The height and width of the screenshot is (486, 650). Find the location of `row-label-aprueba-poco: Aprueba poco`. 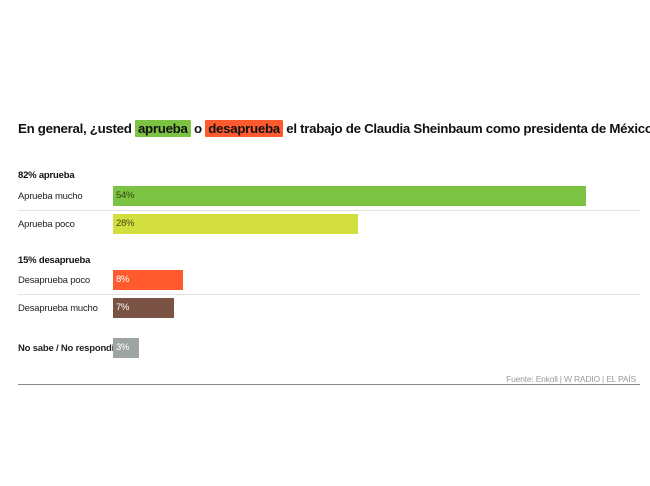

row-label-aprueba-poco: Aprueba poco is located at coordinates (46, 224).